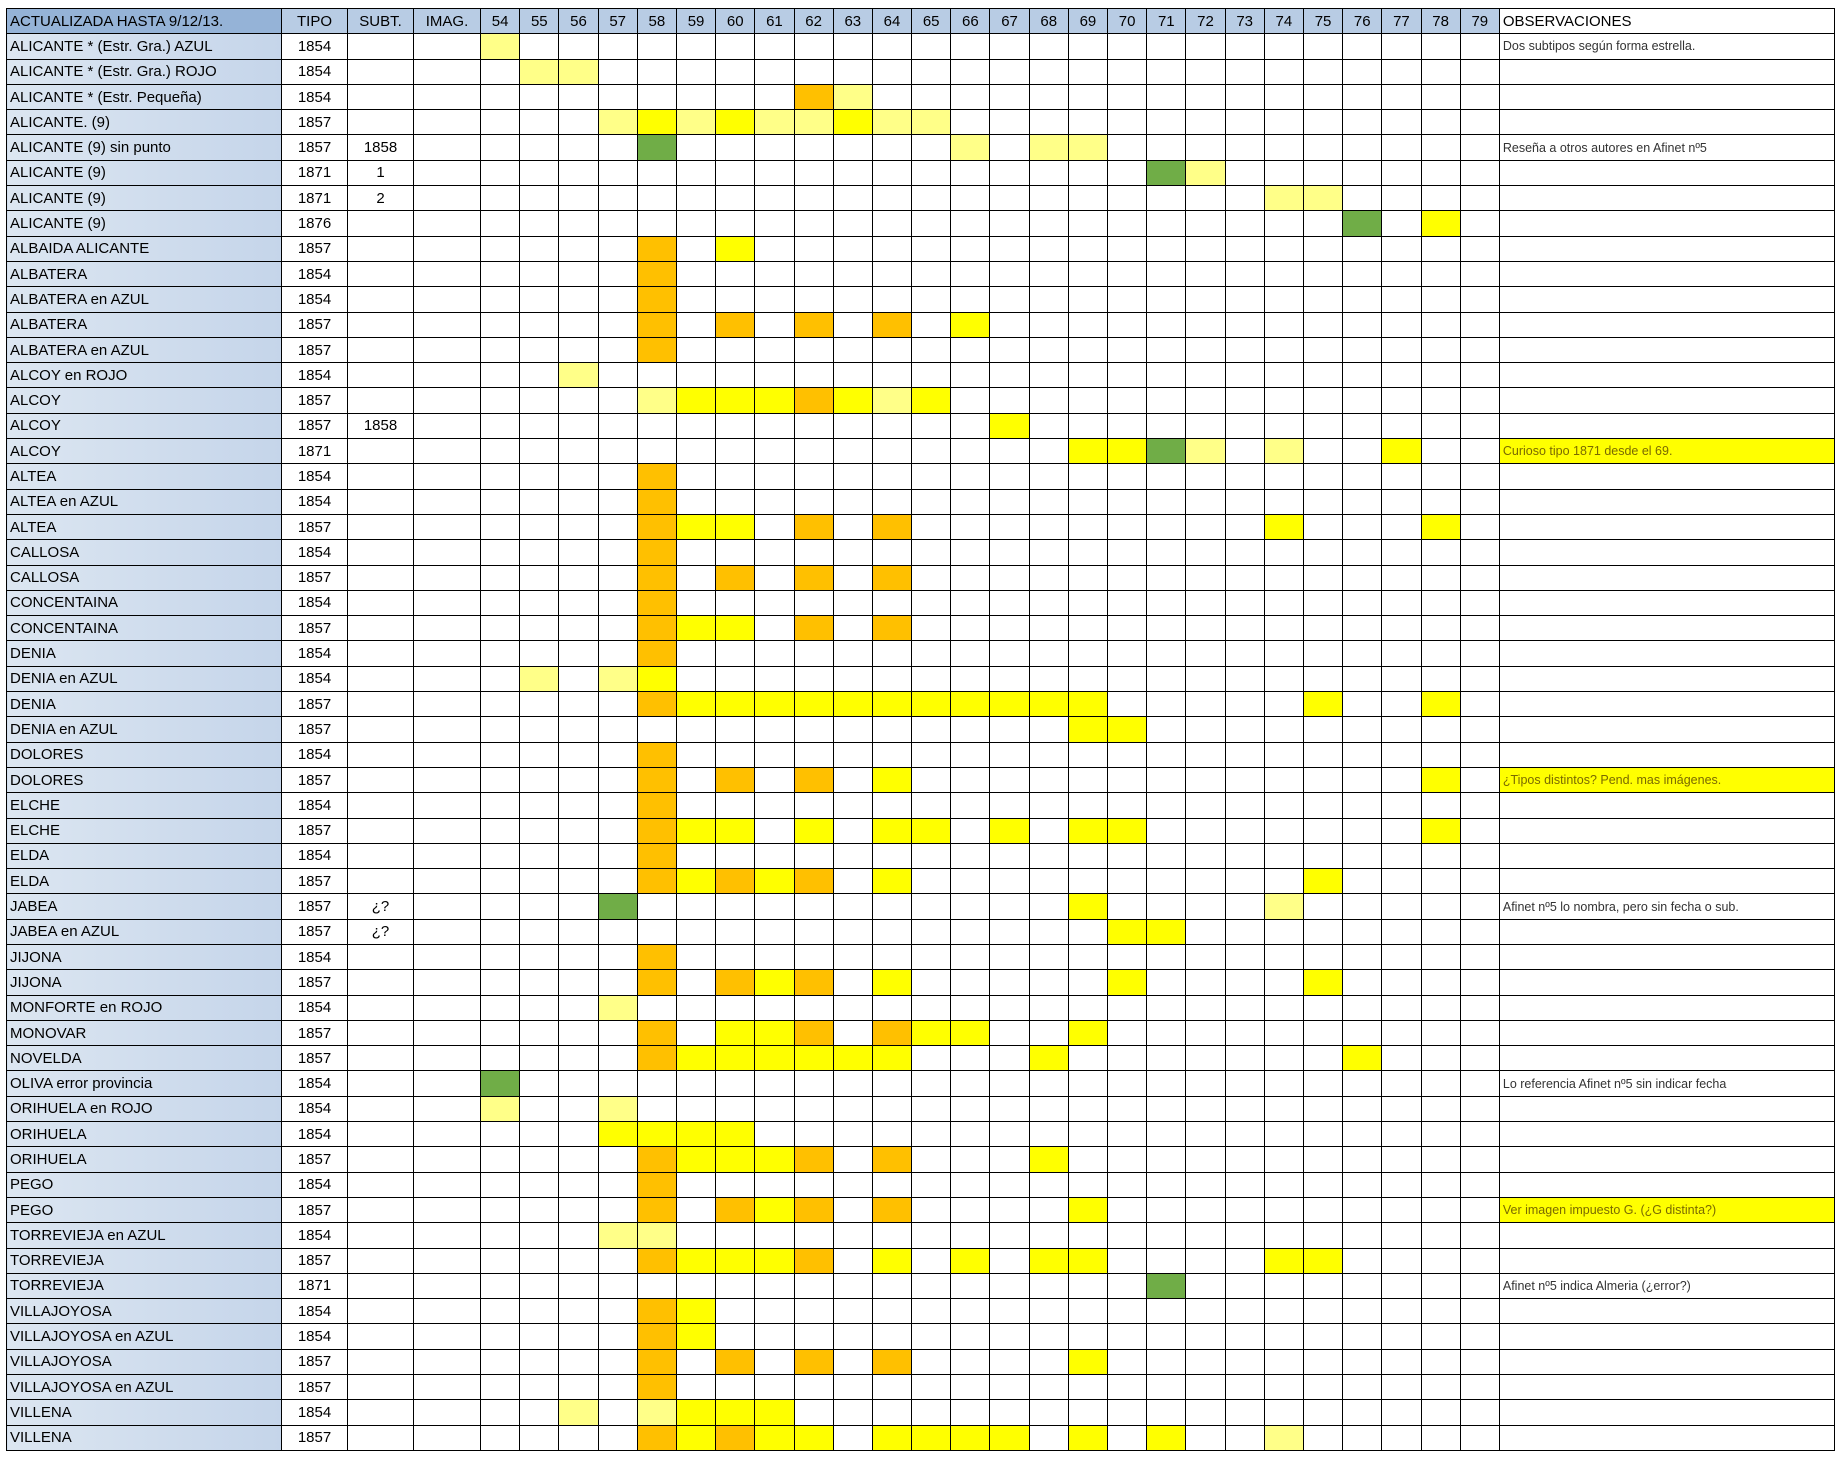 This screenshot has height=1462, width=1837. Describe the element at coordinates (970, 1437) in the screenshot. I see `year-cell-66-marked` at that location.